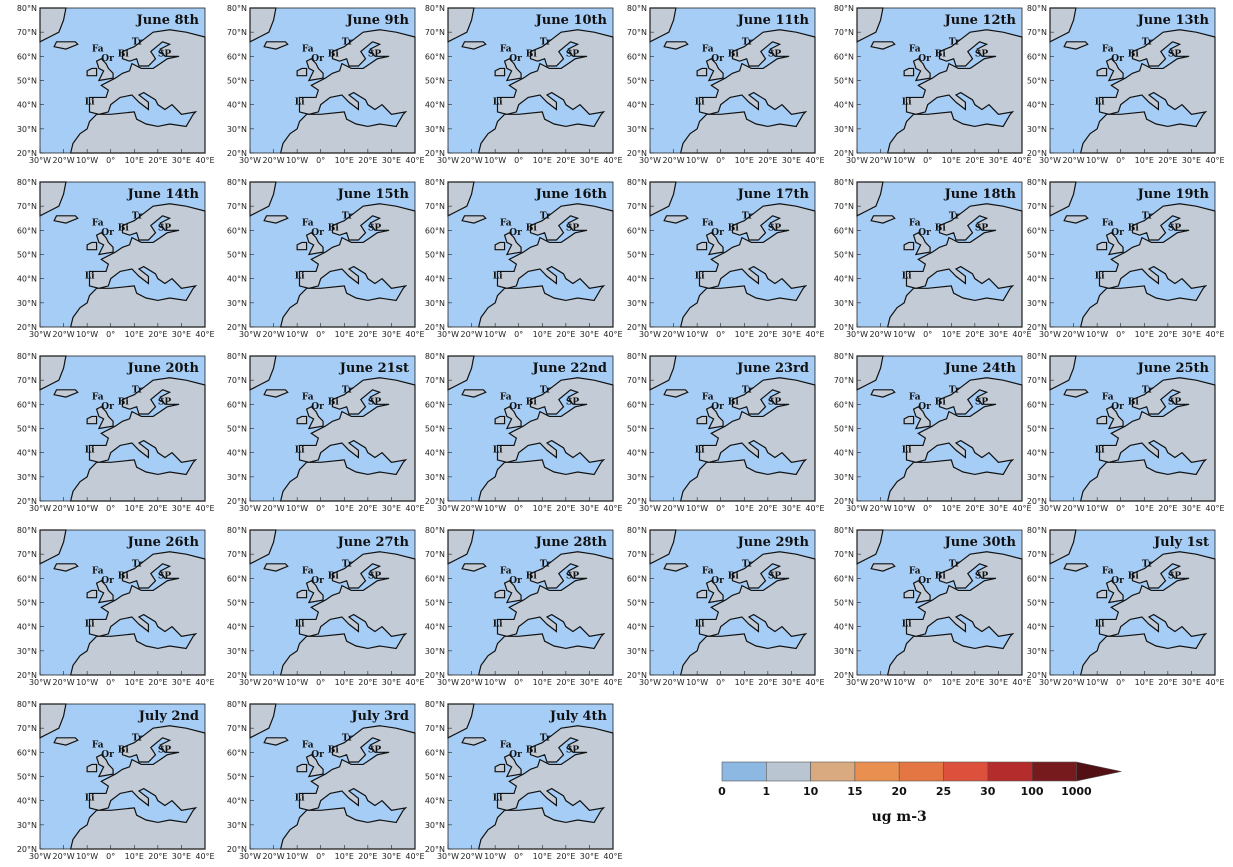 This screenshot has height=867, width=1233. Describe the element at coordinates (1076, 791) in the screenshot. I see `colorbar-label: 1000` at that location.